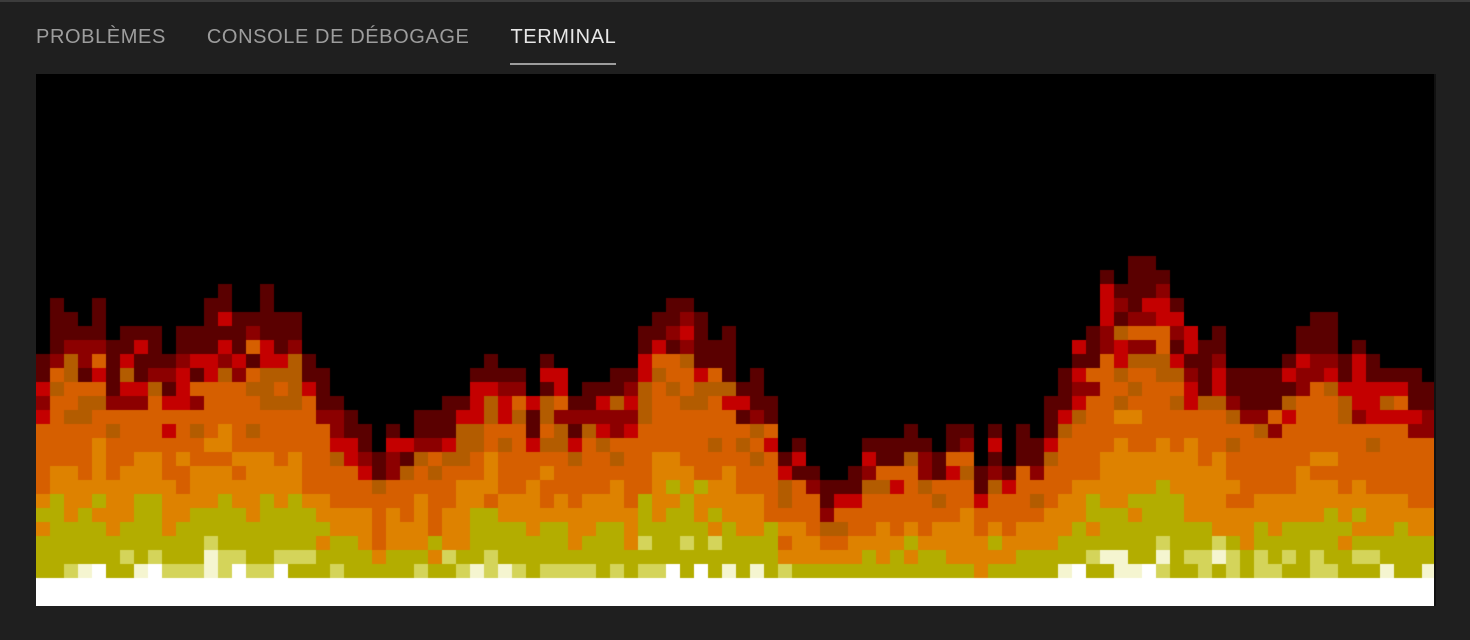 The width and height of the screenshot is (1470, 640). I want to click on tab-debug-console: CONSOLE DE DÉBOGAGE, so click(338, 37).